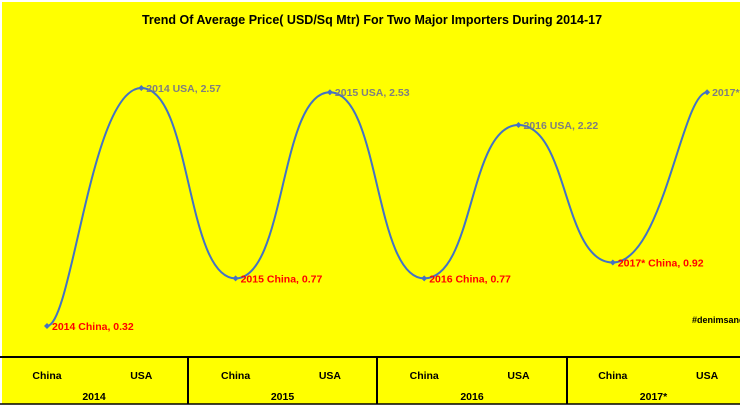  Describe the element at coordinates (330, 376) in the screenshot. I see `category-label-3: USA` at that location.